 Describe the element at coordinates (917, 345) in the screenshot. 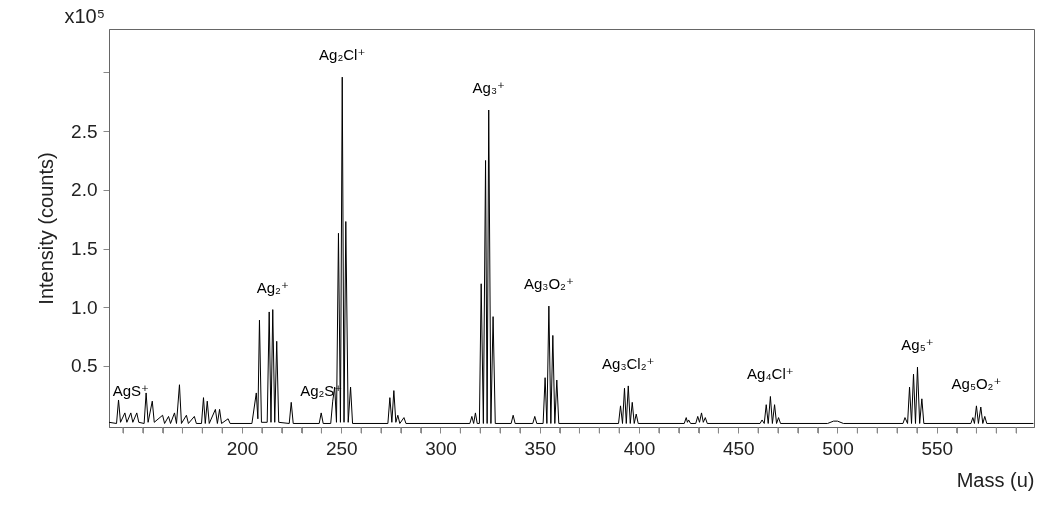

I see `annotation: Ag₅⁺` at that location.